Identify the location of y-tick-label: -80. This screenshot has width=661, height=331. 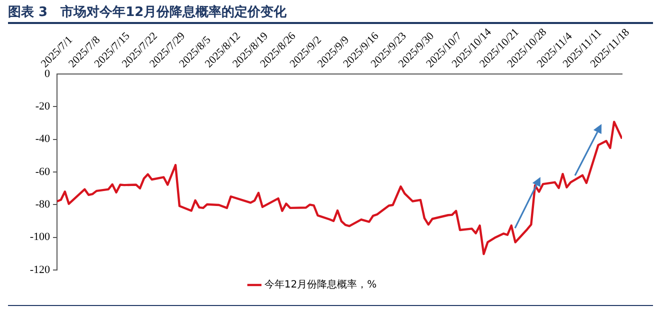
(42, 204).